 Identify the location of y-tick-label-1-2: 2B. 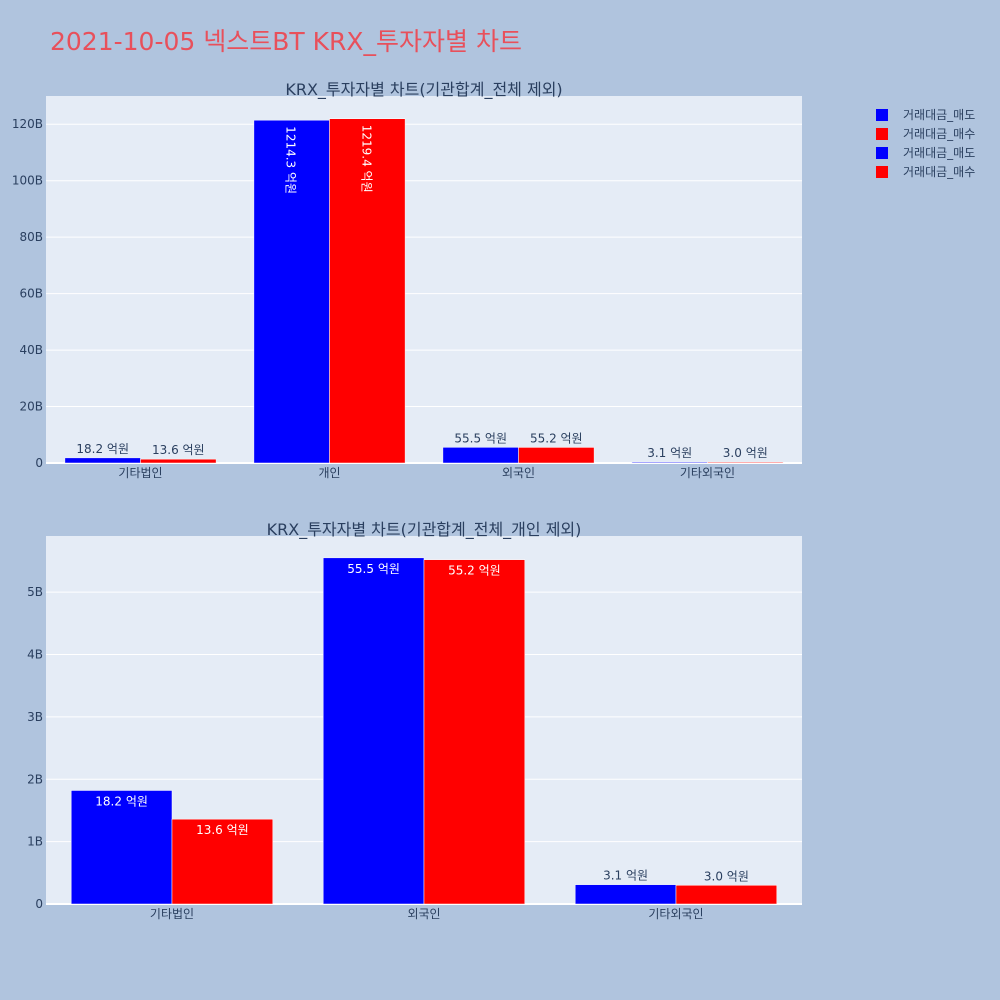
(35, 779).